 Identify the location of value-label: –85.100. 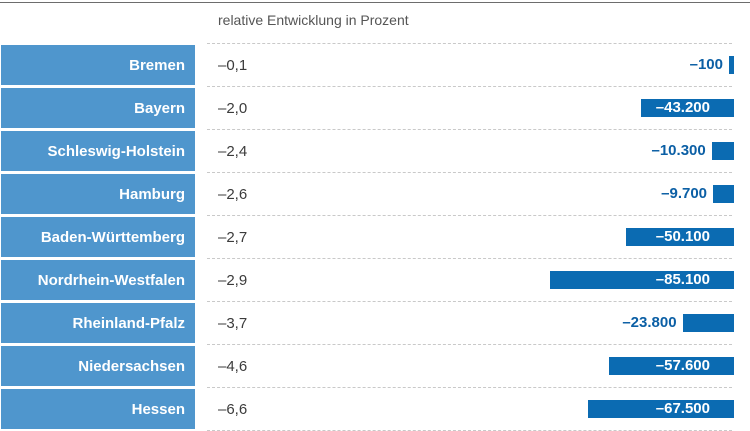
(682, 279).